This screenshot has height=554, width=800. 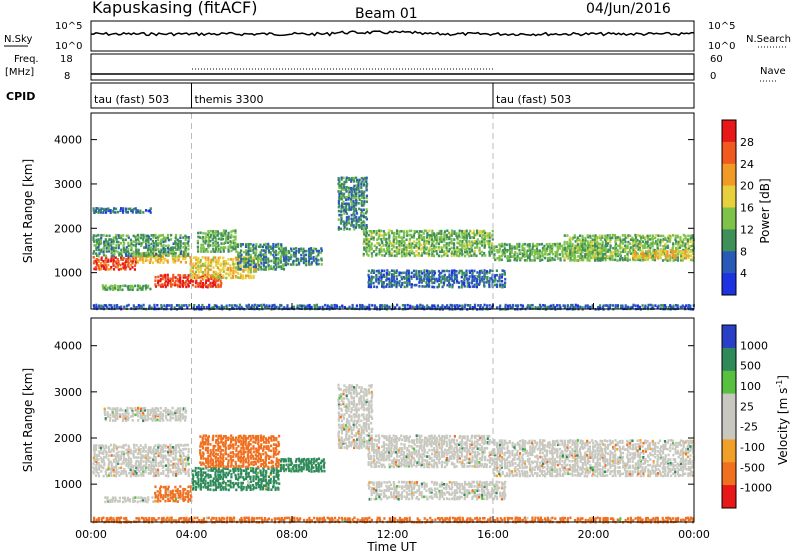 What do you see at coordinates (353, 203) in the screenshot?
I see `power-echo-region` at bounding box center [353, 203].